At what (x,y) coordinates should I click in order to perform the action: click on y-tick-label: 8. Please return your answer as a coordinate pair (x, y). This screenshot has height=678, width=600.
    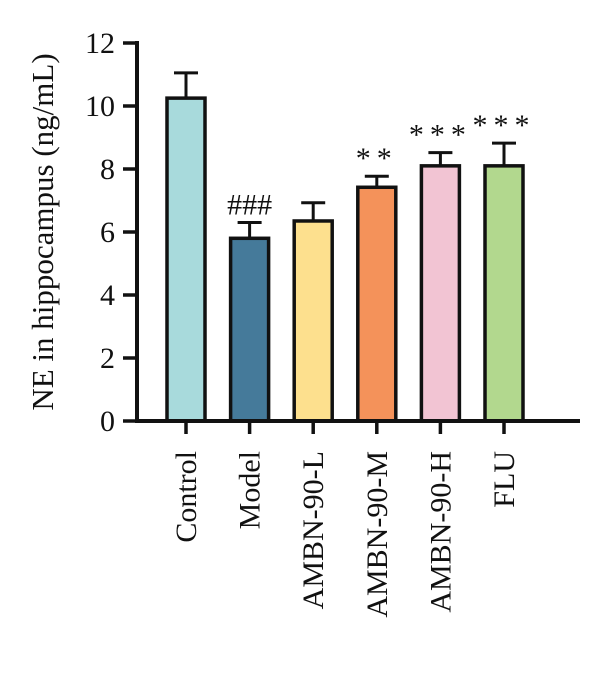
    Looking at the image, I should click on (107, 169).